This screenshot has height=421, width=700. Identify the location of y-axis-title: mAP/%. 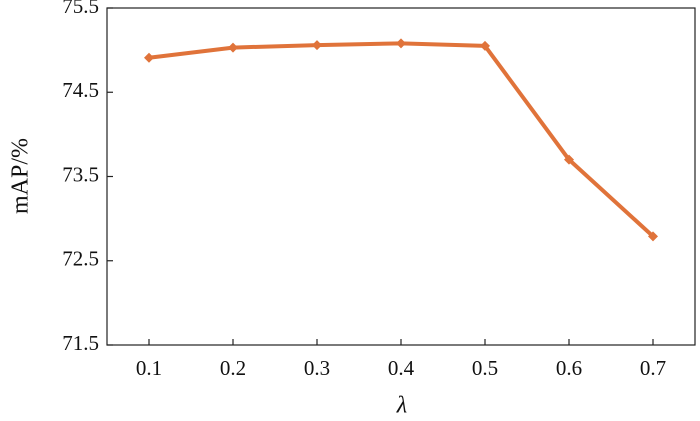
(21, 176).